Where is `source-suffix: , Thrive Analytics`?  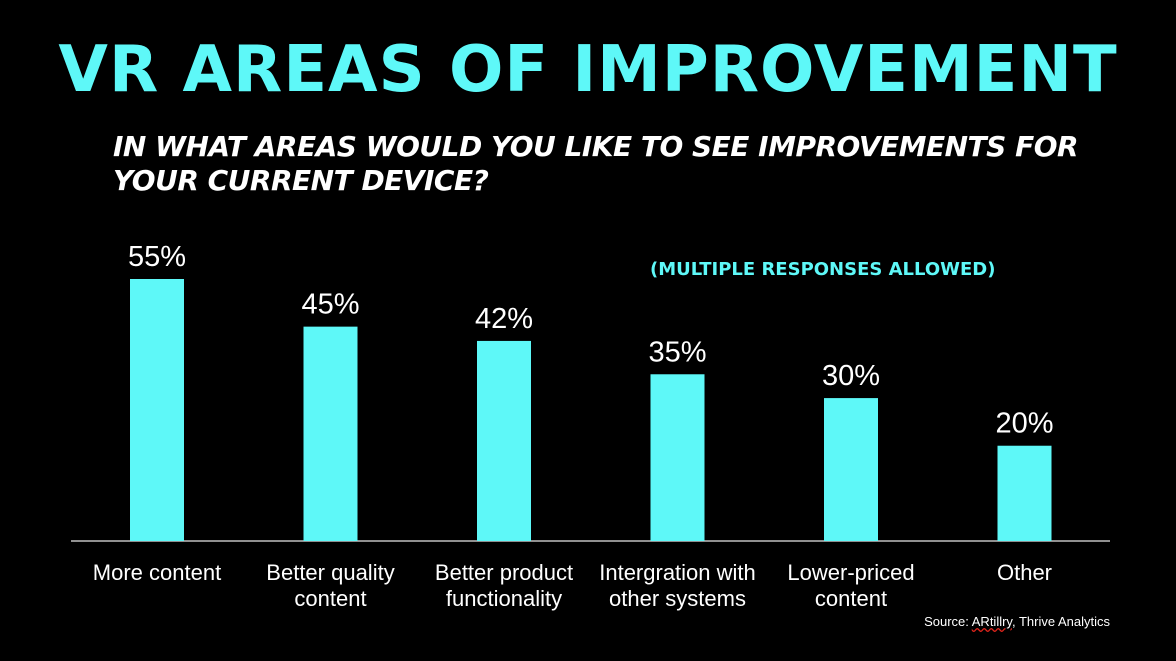
source-suffix: , Thrive Analytics is located at coordinates (1060, 621).